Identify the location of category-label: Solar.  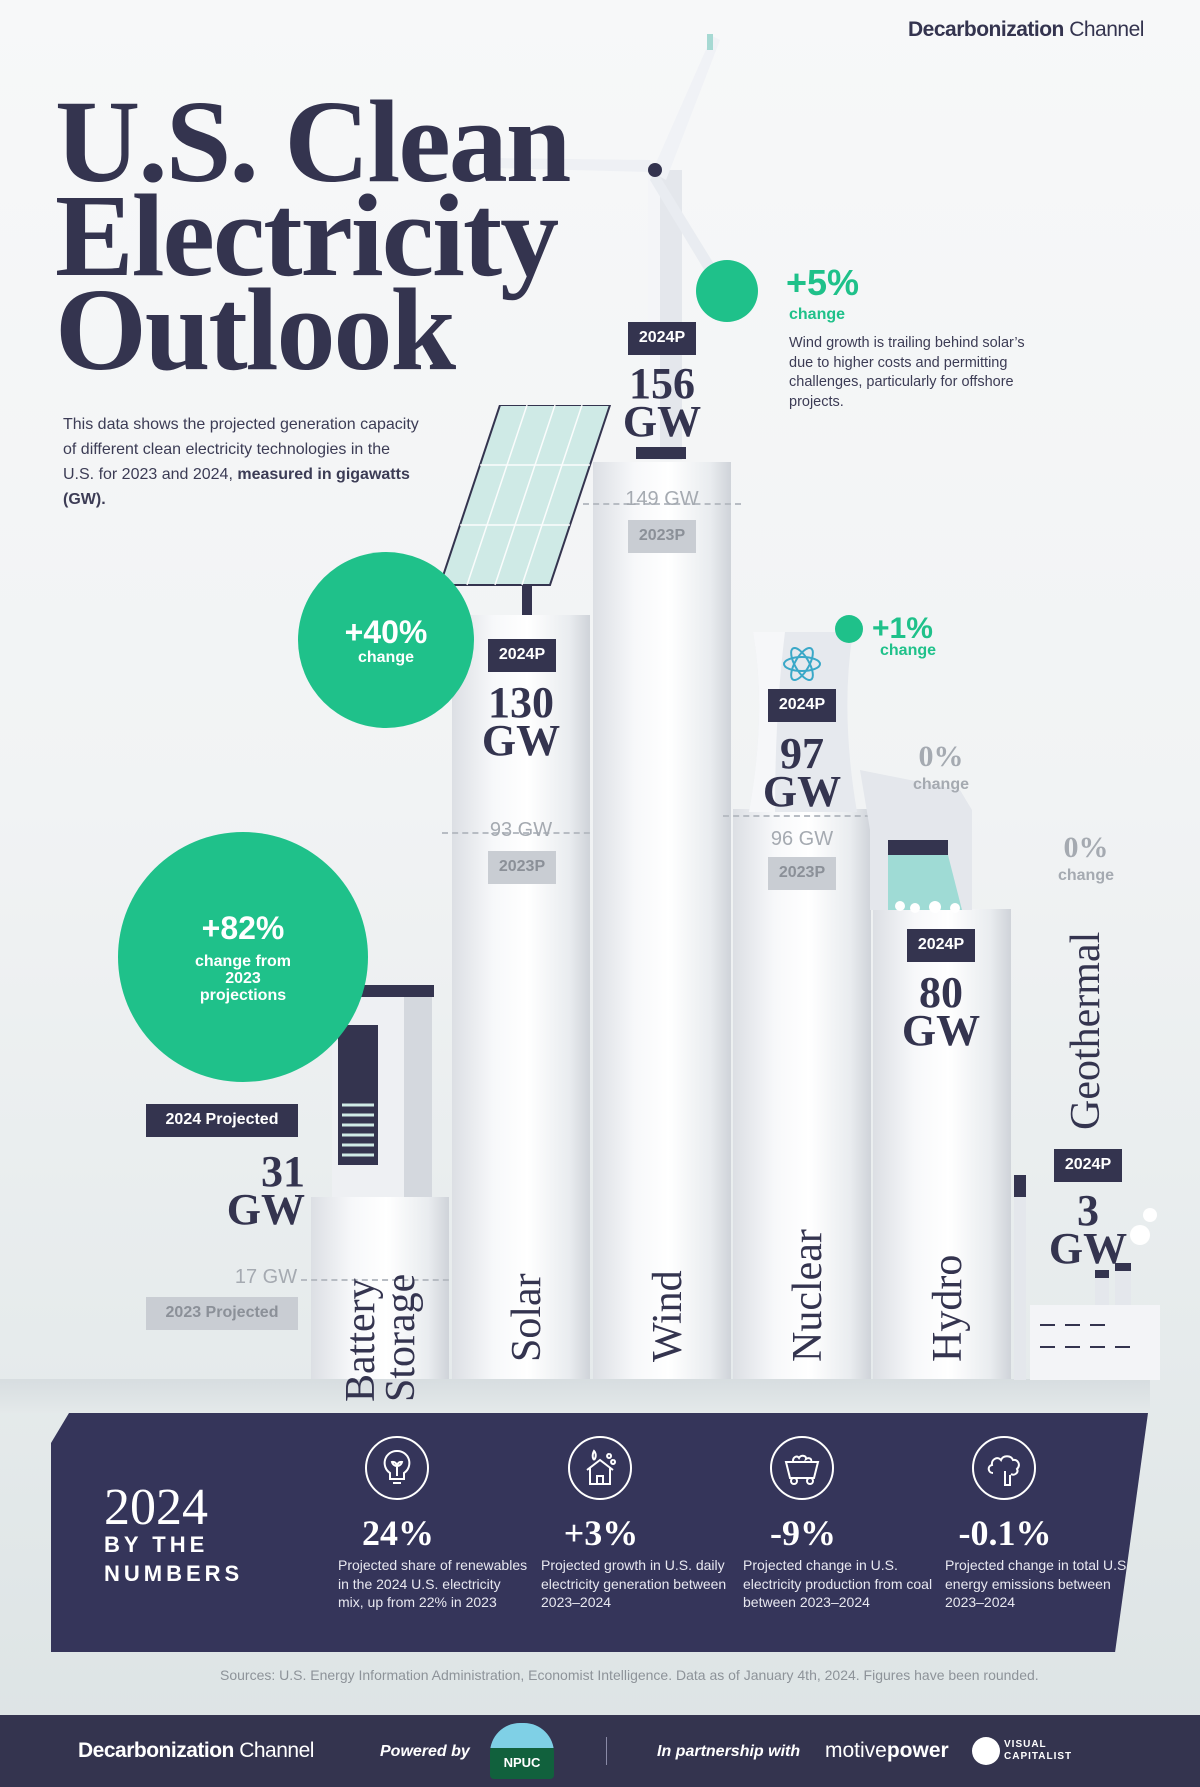
(527, 1317).